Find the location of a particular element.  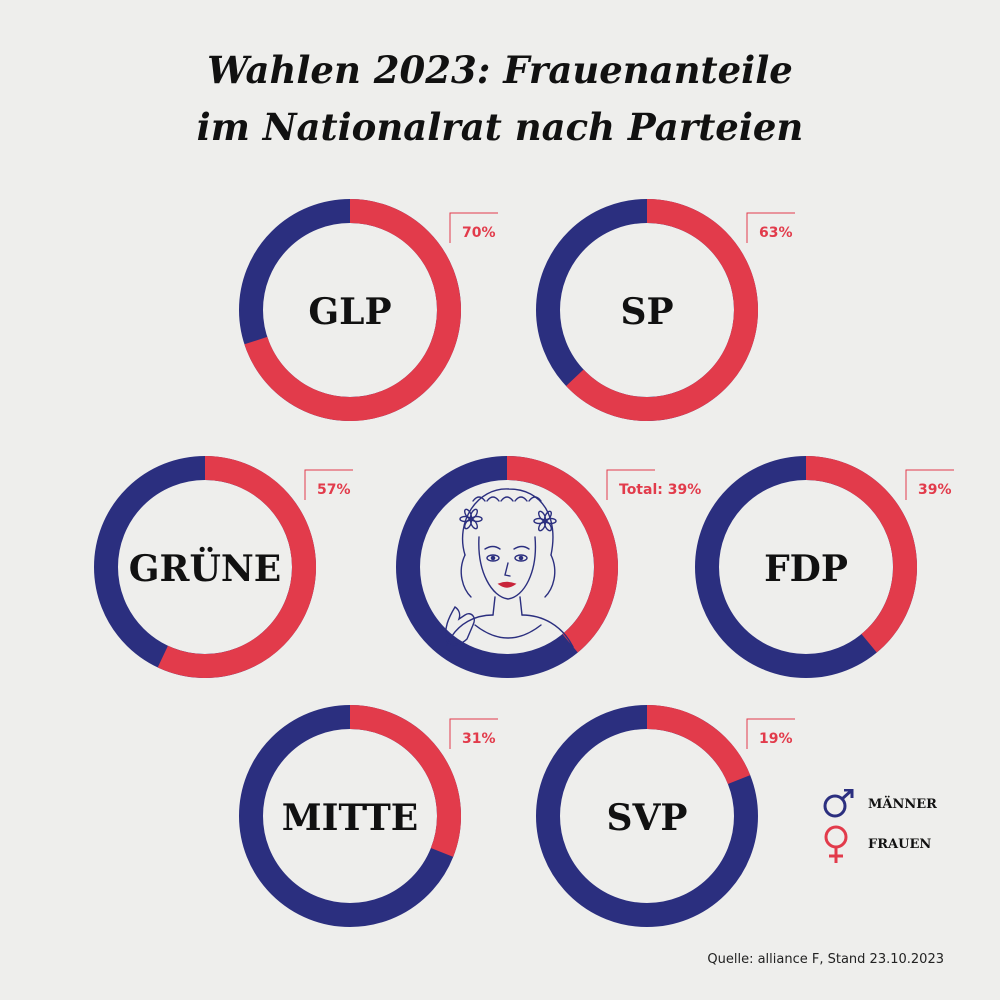

party-name: GRÜNE is located at coordinates (205, 568).